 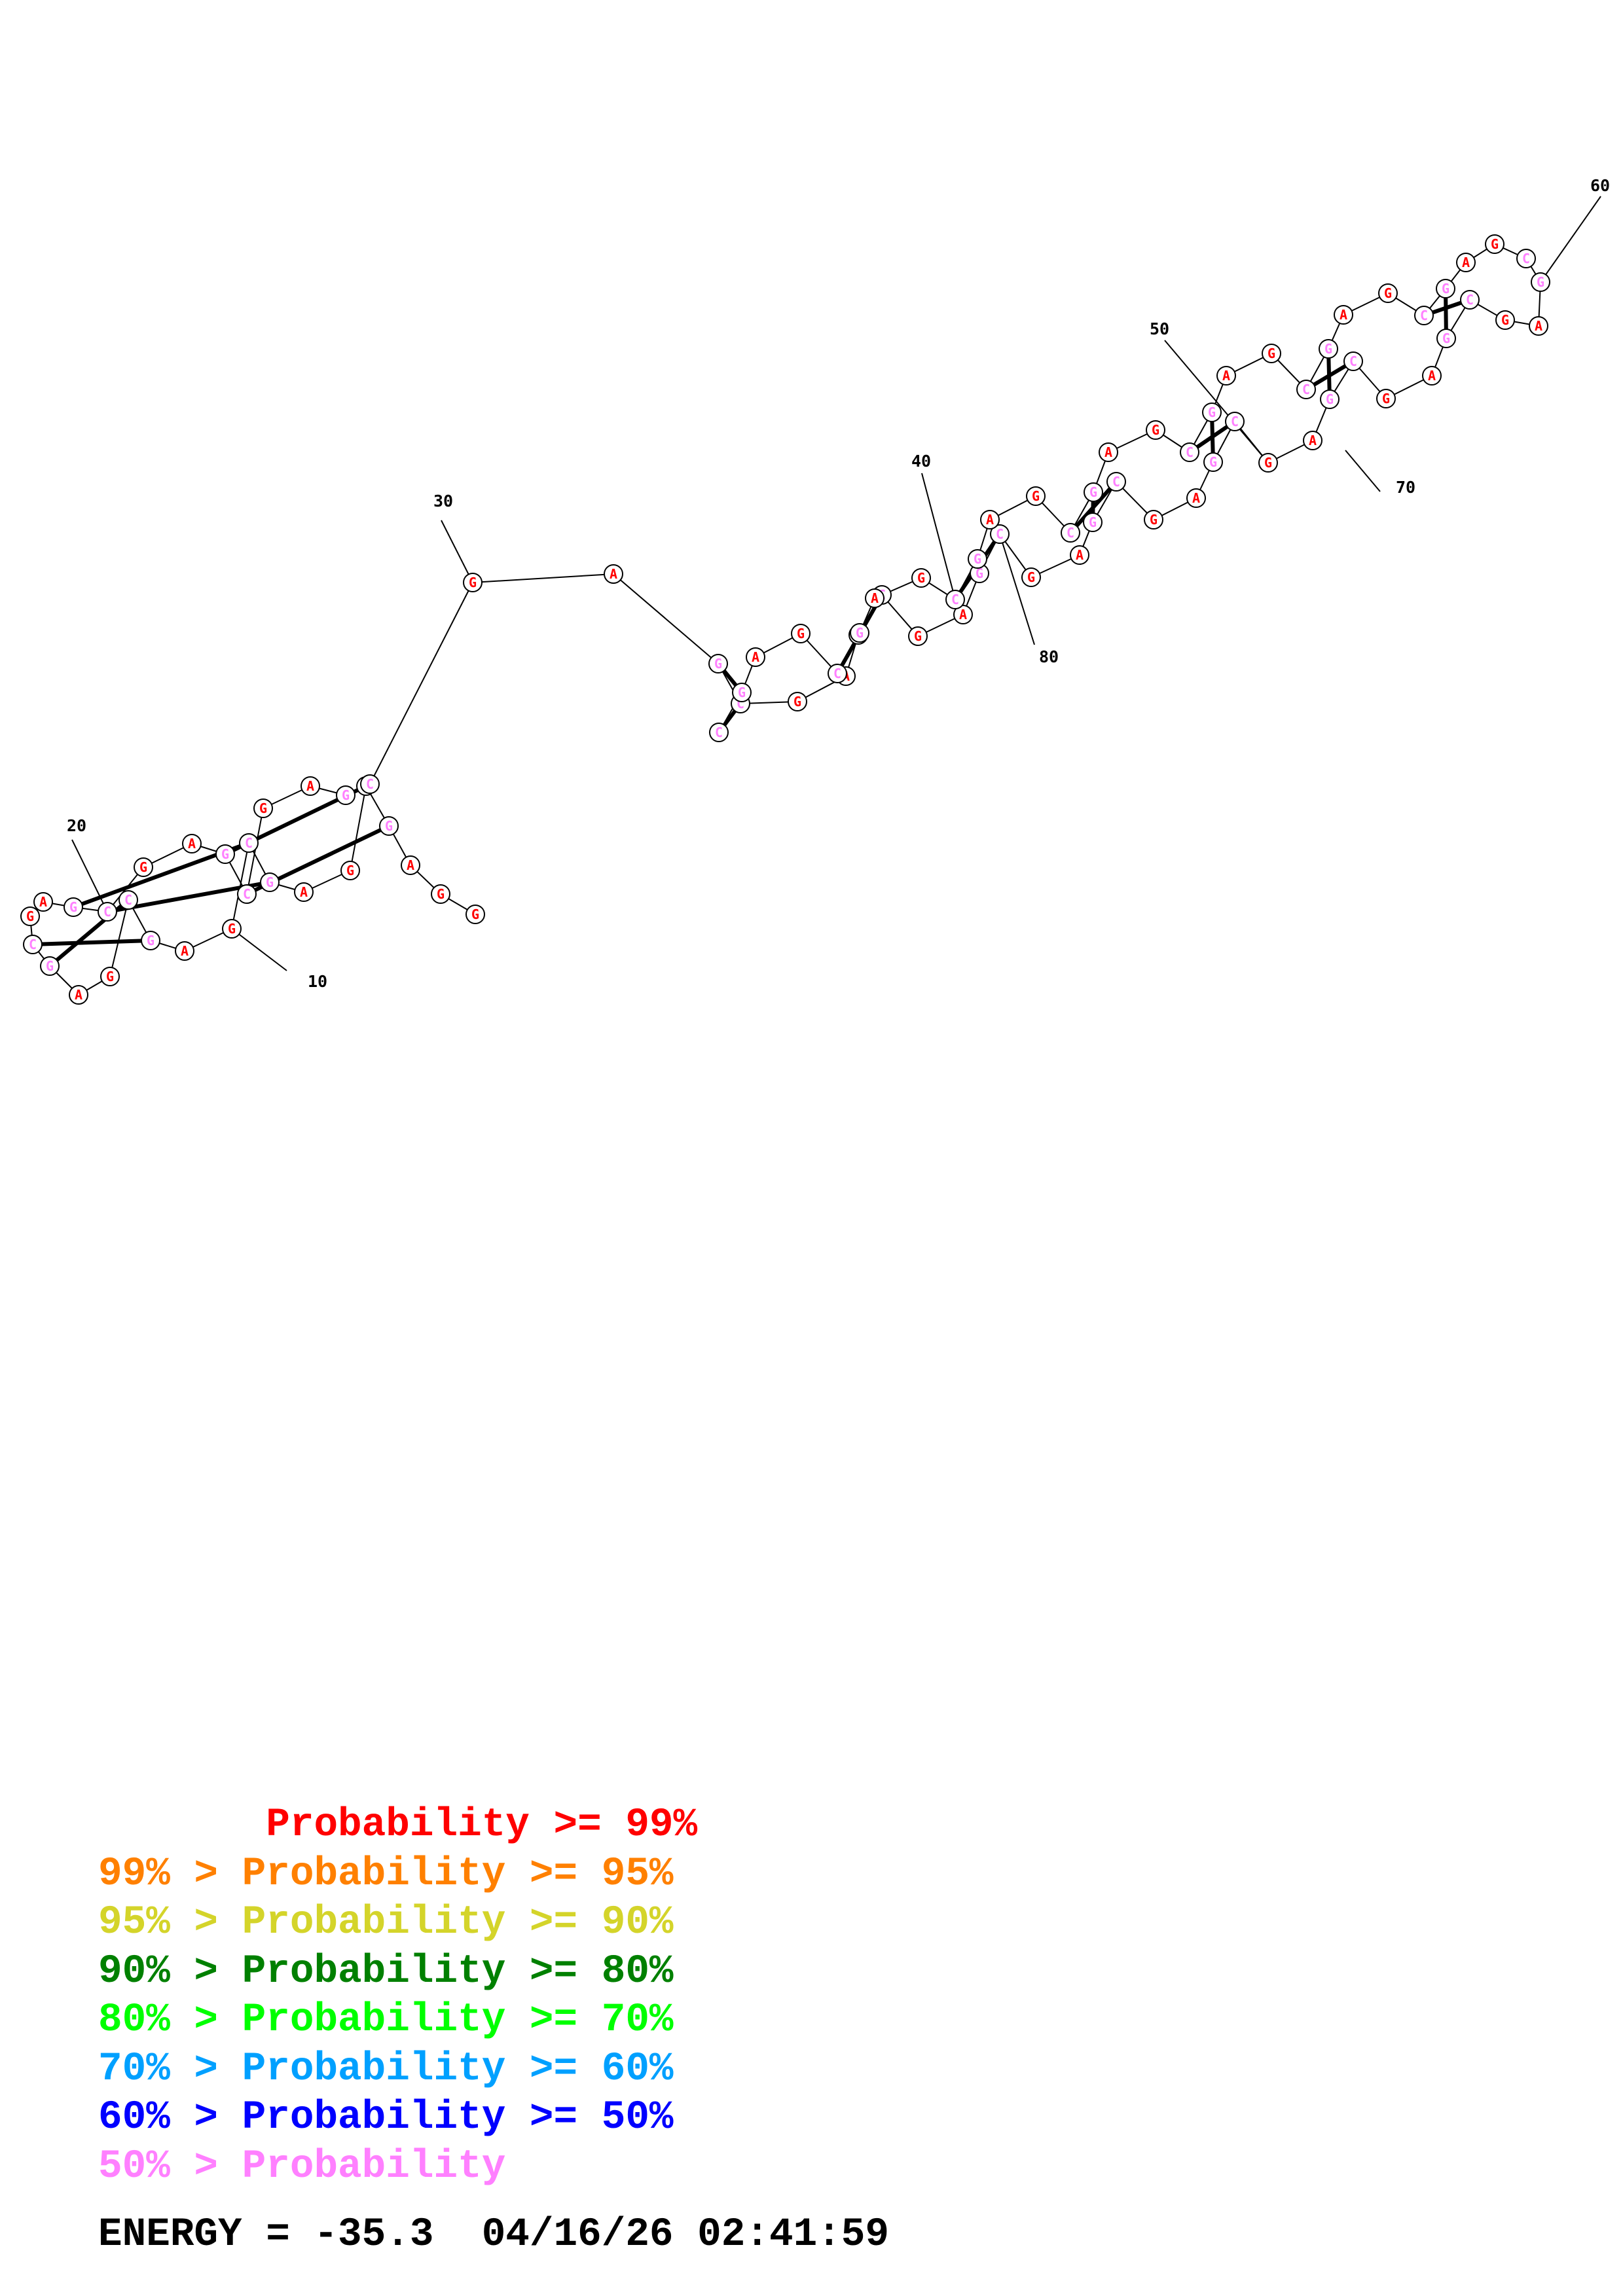 What do you see at coordinates (389, 826) in the screenshot?
I see `nucleotide-4: G` at bounding box center [389, 826].